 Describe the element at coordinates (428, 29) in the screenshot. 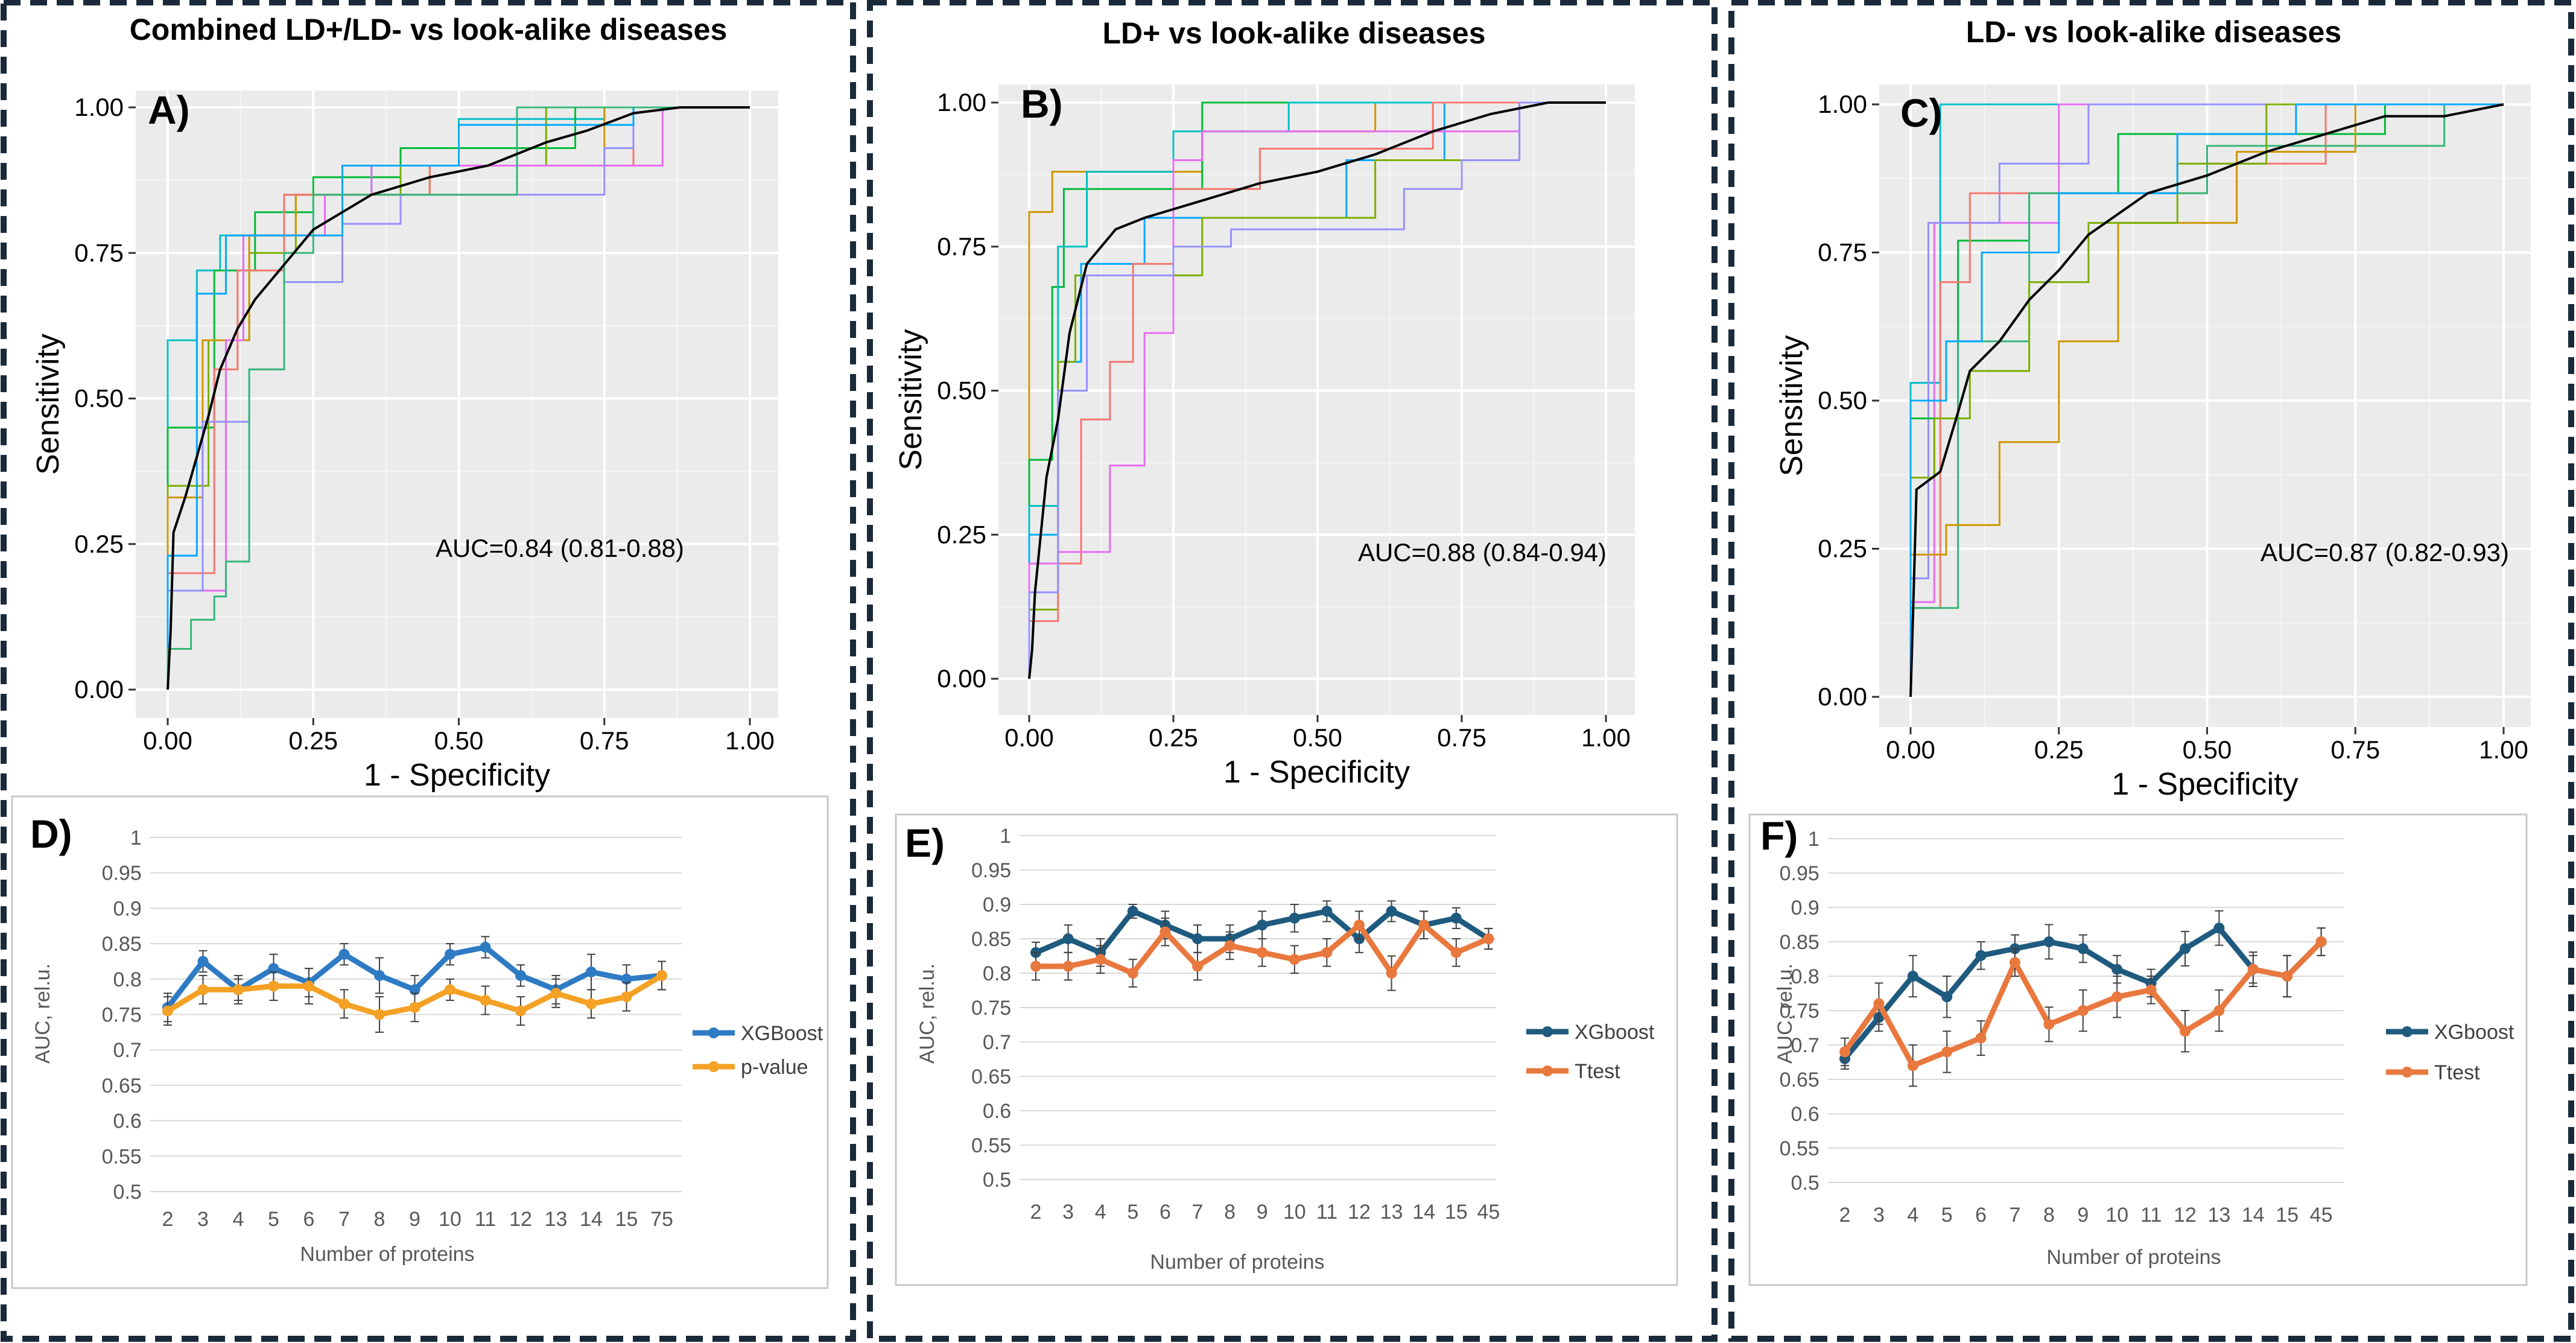

I see `title-combined: Combined LD+/LD- vs look-alike diseases` at that location.